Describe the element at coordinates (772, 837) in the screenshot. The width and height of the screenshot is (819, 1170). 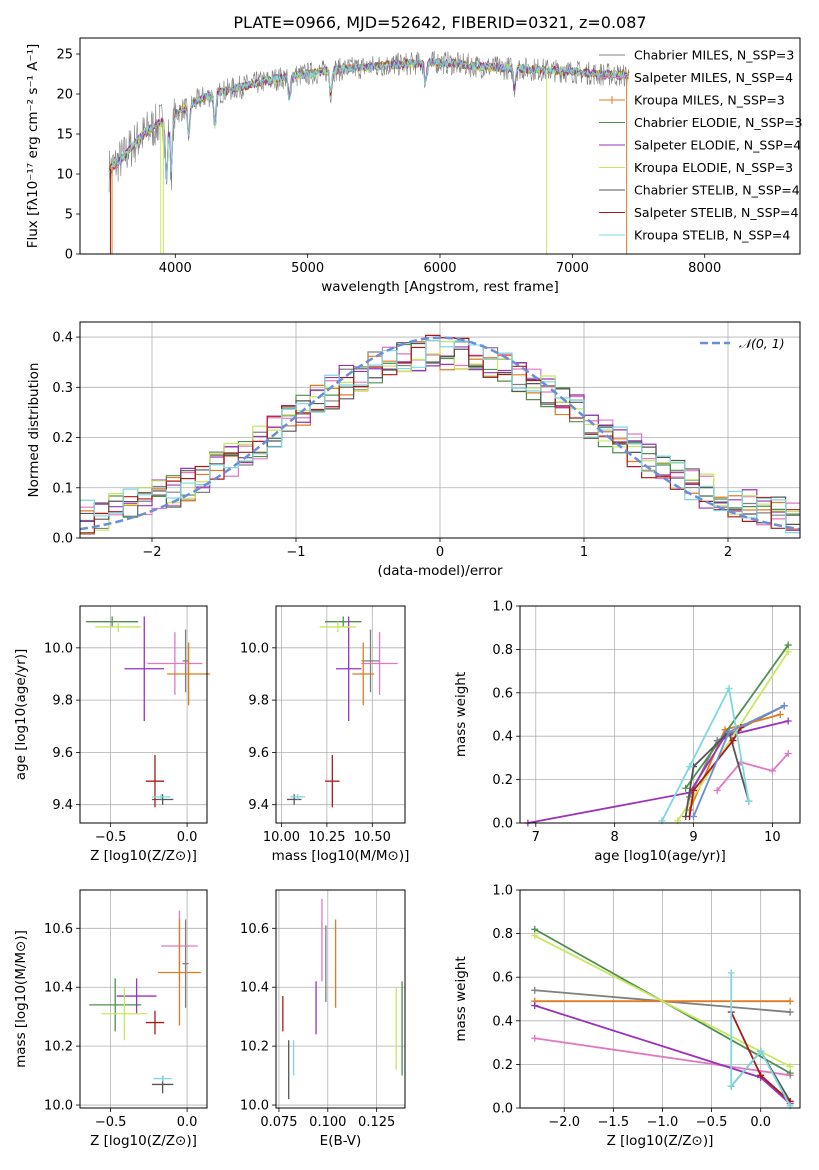
I see `x-tick-label: 10` at that location.